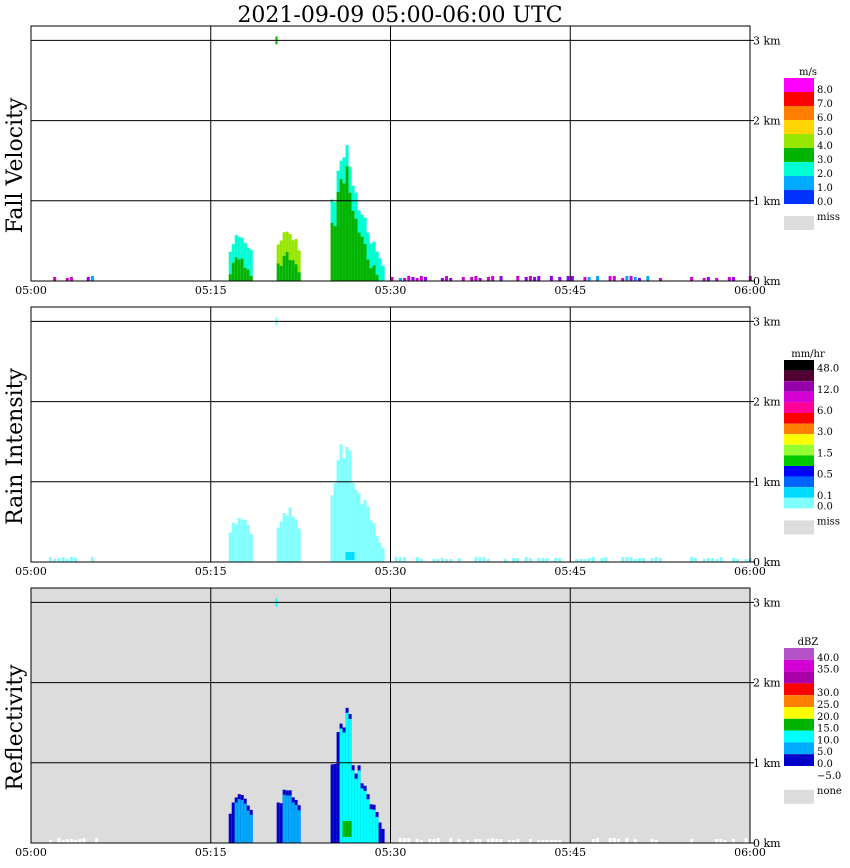 This screenshot has height=868, width=850. I want to click on legend-missing-label: miss, so click(828, 521).